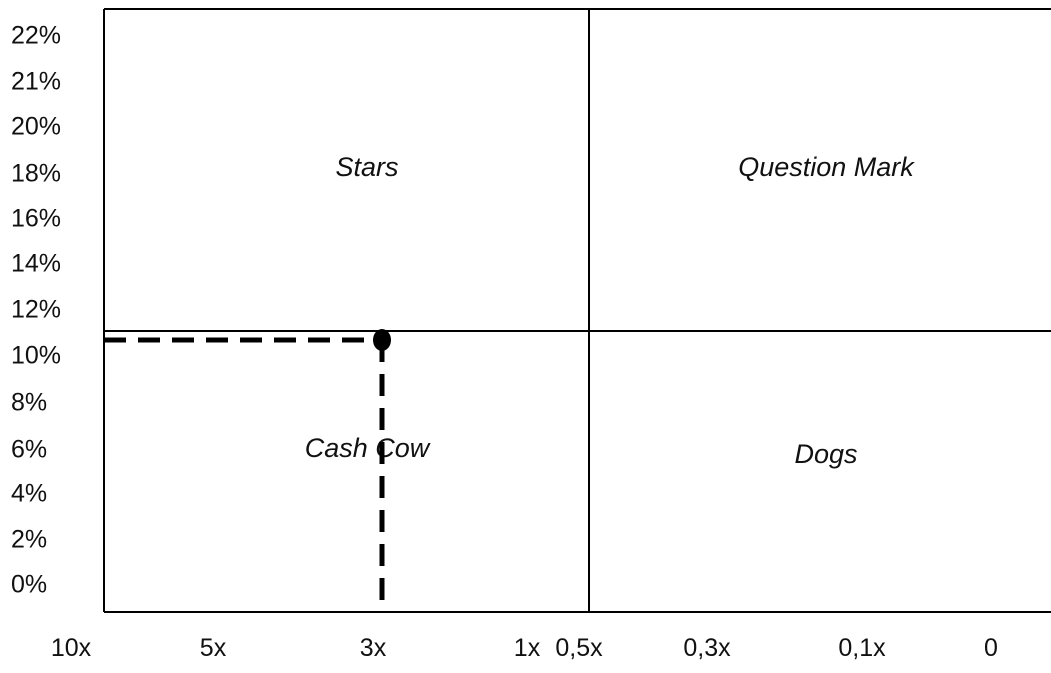  What do you see at coordinates (36, 264) in the screenshot?
I see `y-tick-label: 14%` at bounding box center [36, 264].